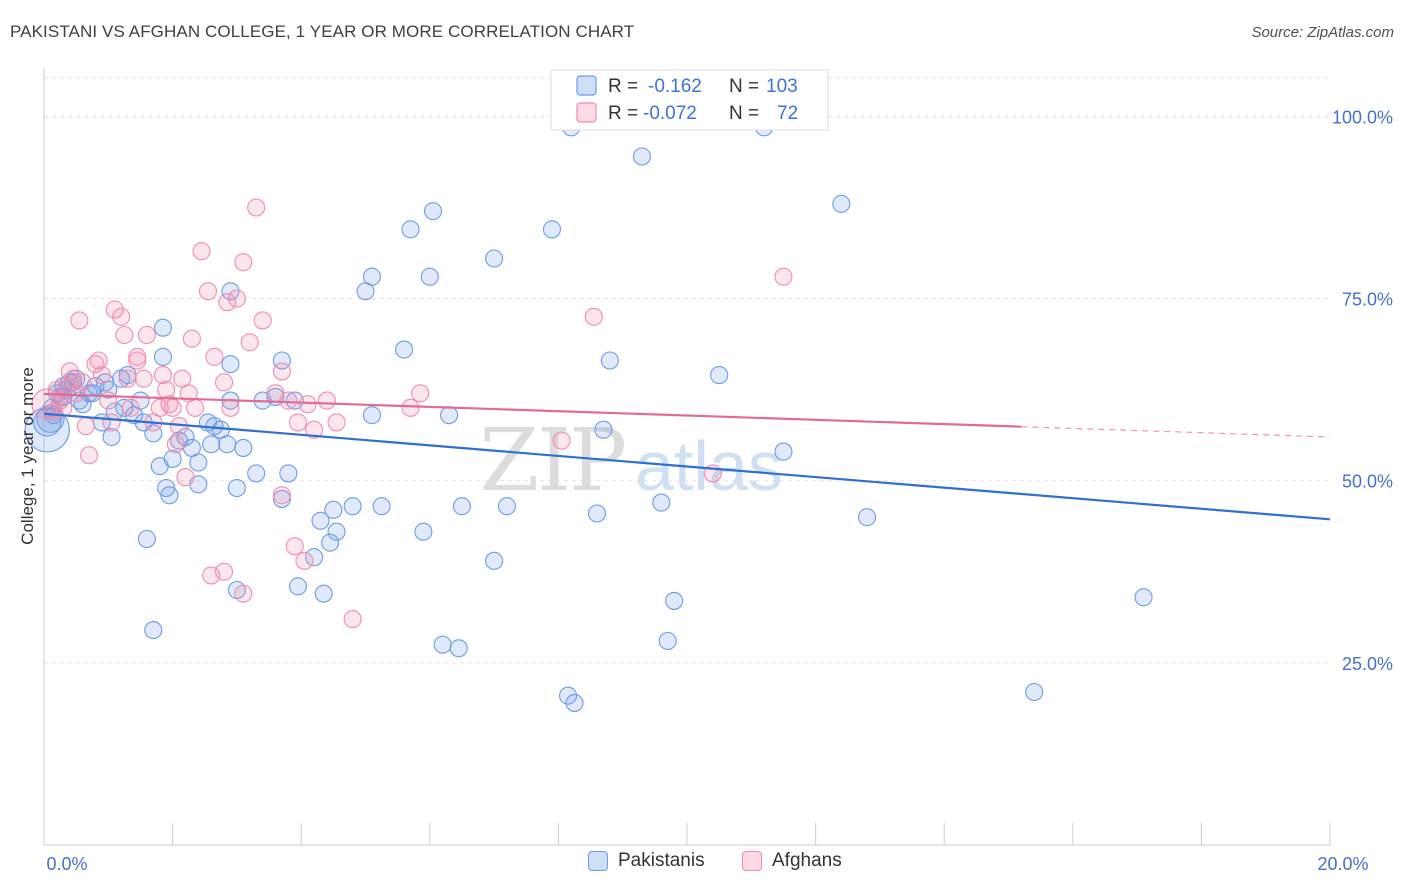 Image resolution: width=1406 pixels, height=892 pixels. Describe the element at coordinates (1342, 864) in the screenshot. I see `x-tick-label-end: 20.0%` at that location.